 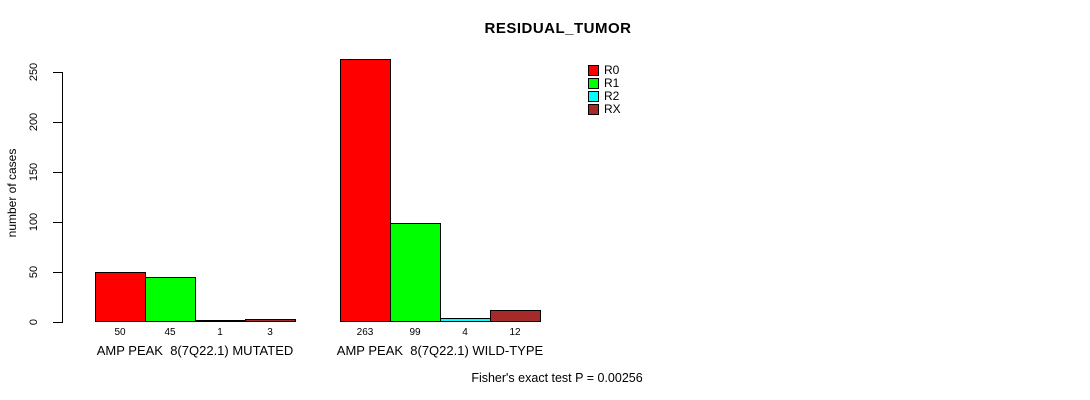 I want to click on legend: R0 R1 R2 RX, so click(x=604, y=90).